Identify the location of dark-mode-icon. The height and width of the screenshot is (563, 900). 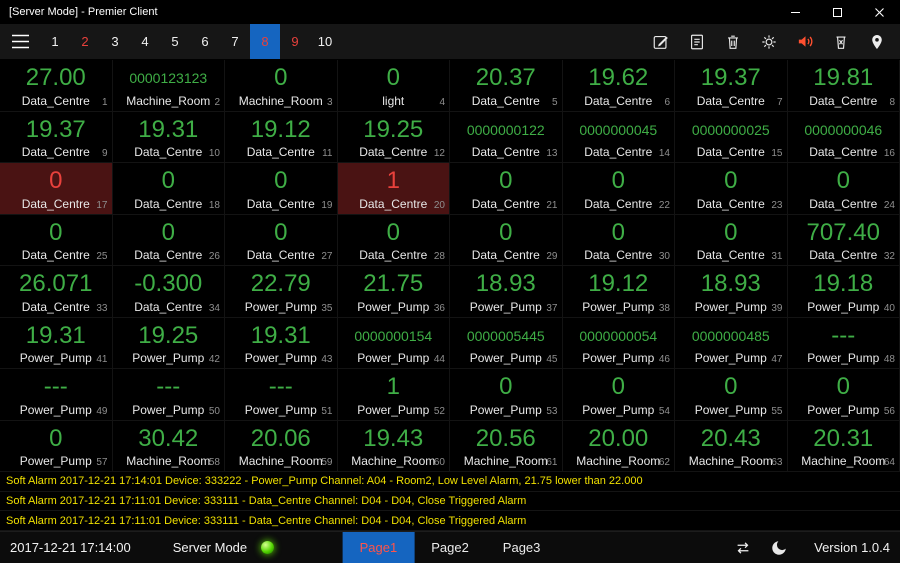
(779, 548).